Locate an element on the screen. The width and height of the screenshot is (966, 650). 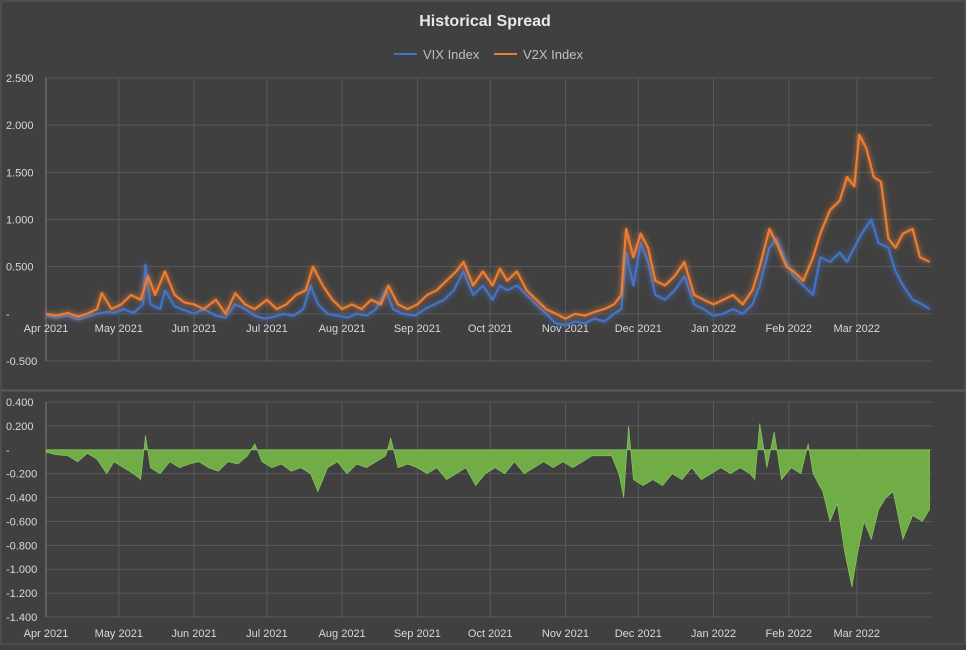
top-y-tick-label: 1.000 is located at coordinates (20, 221).